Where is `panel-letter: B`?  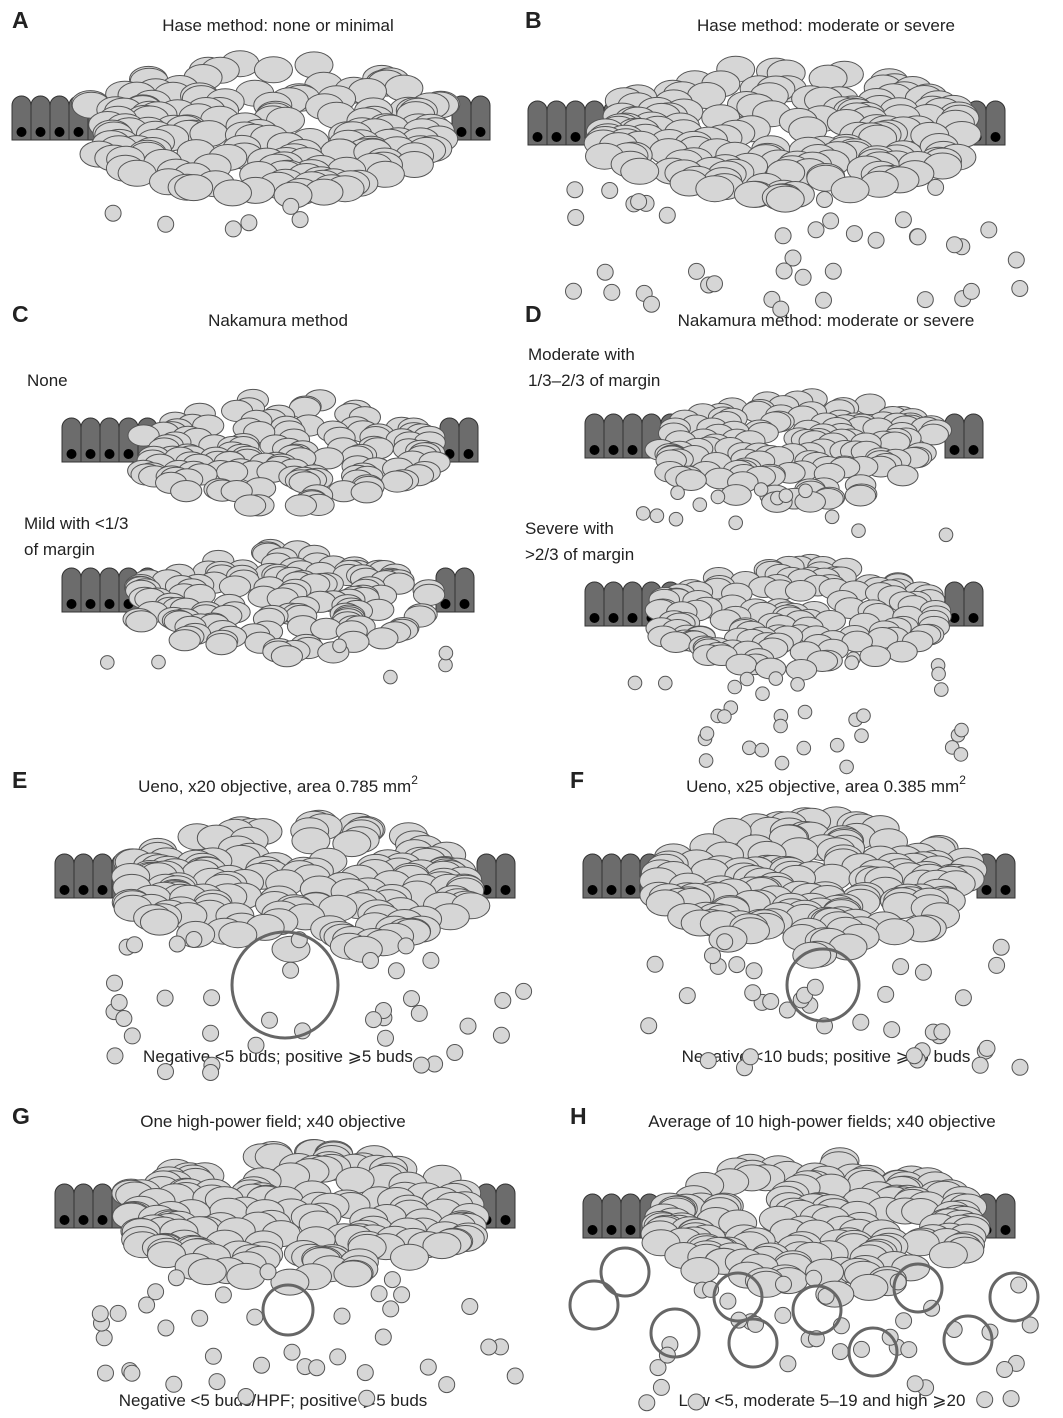
panel-letter: B is located at coordinates (533, 20).